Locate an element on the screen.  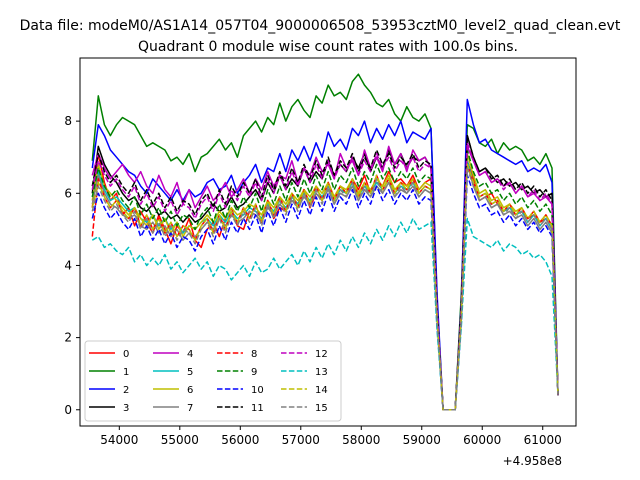
legend-frame is located at coordinates (213, 381).